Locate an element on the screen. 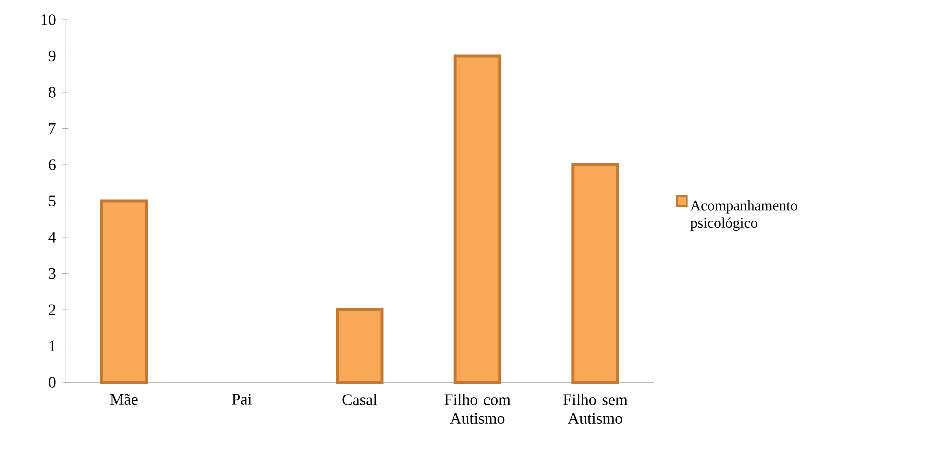 This screenshot has width=933, height=462. y-tick-label: 7 is located at coordinates (52, 128).